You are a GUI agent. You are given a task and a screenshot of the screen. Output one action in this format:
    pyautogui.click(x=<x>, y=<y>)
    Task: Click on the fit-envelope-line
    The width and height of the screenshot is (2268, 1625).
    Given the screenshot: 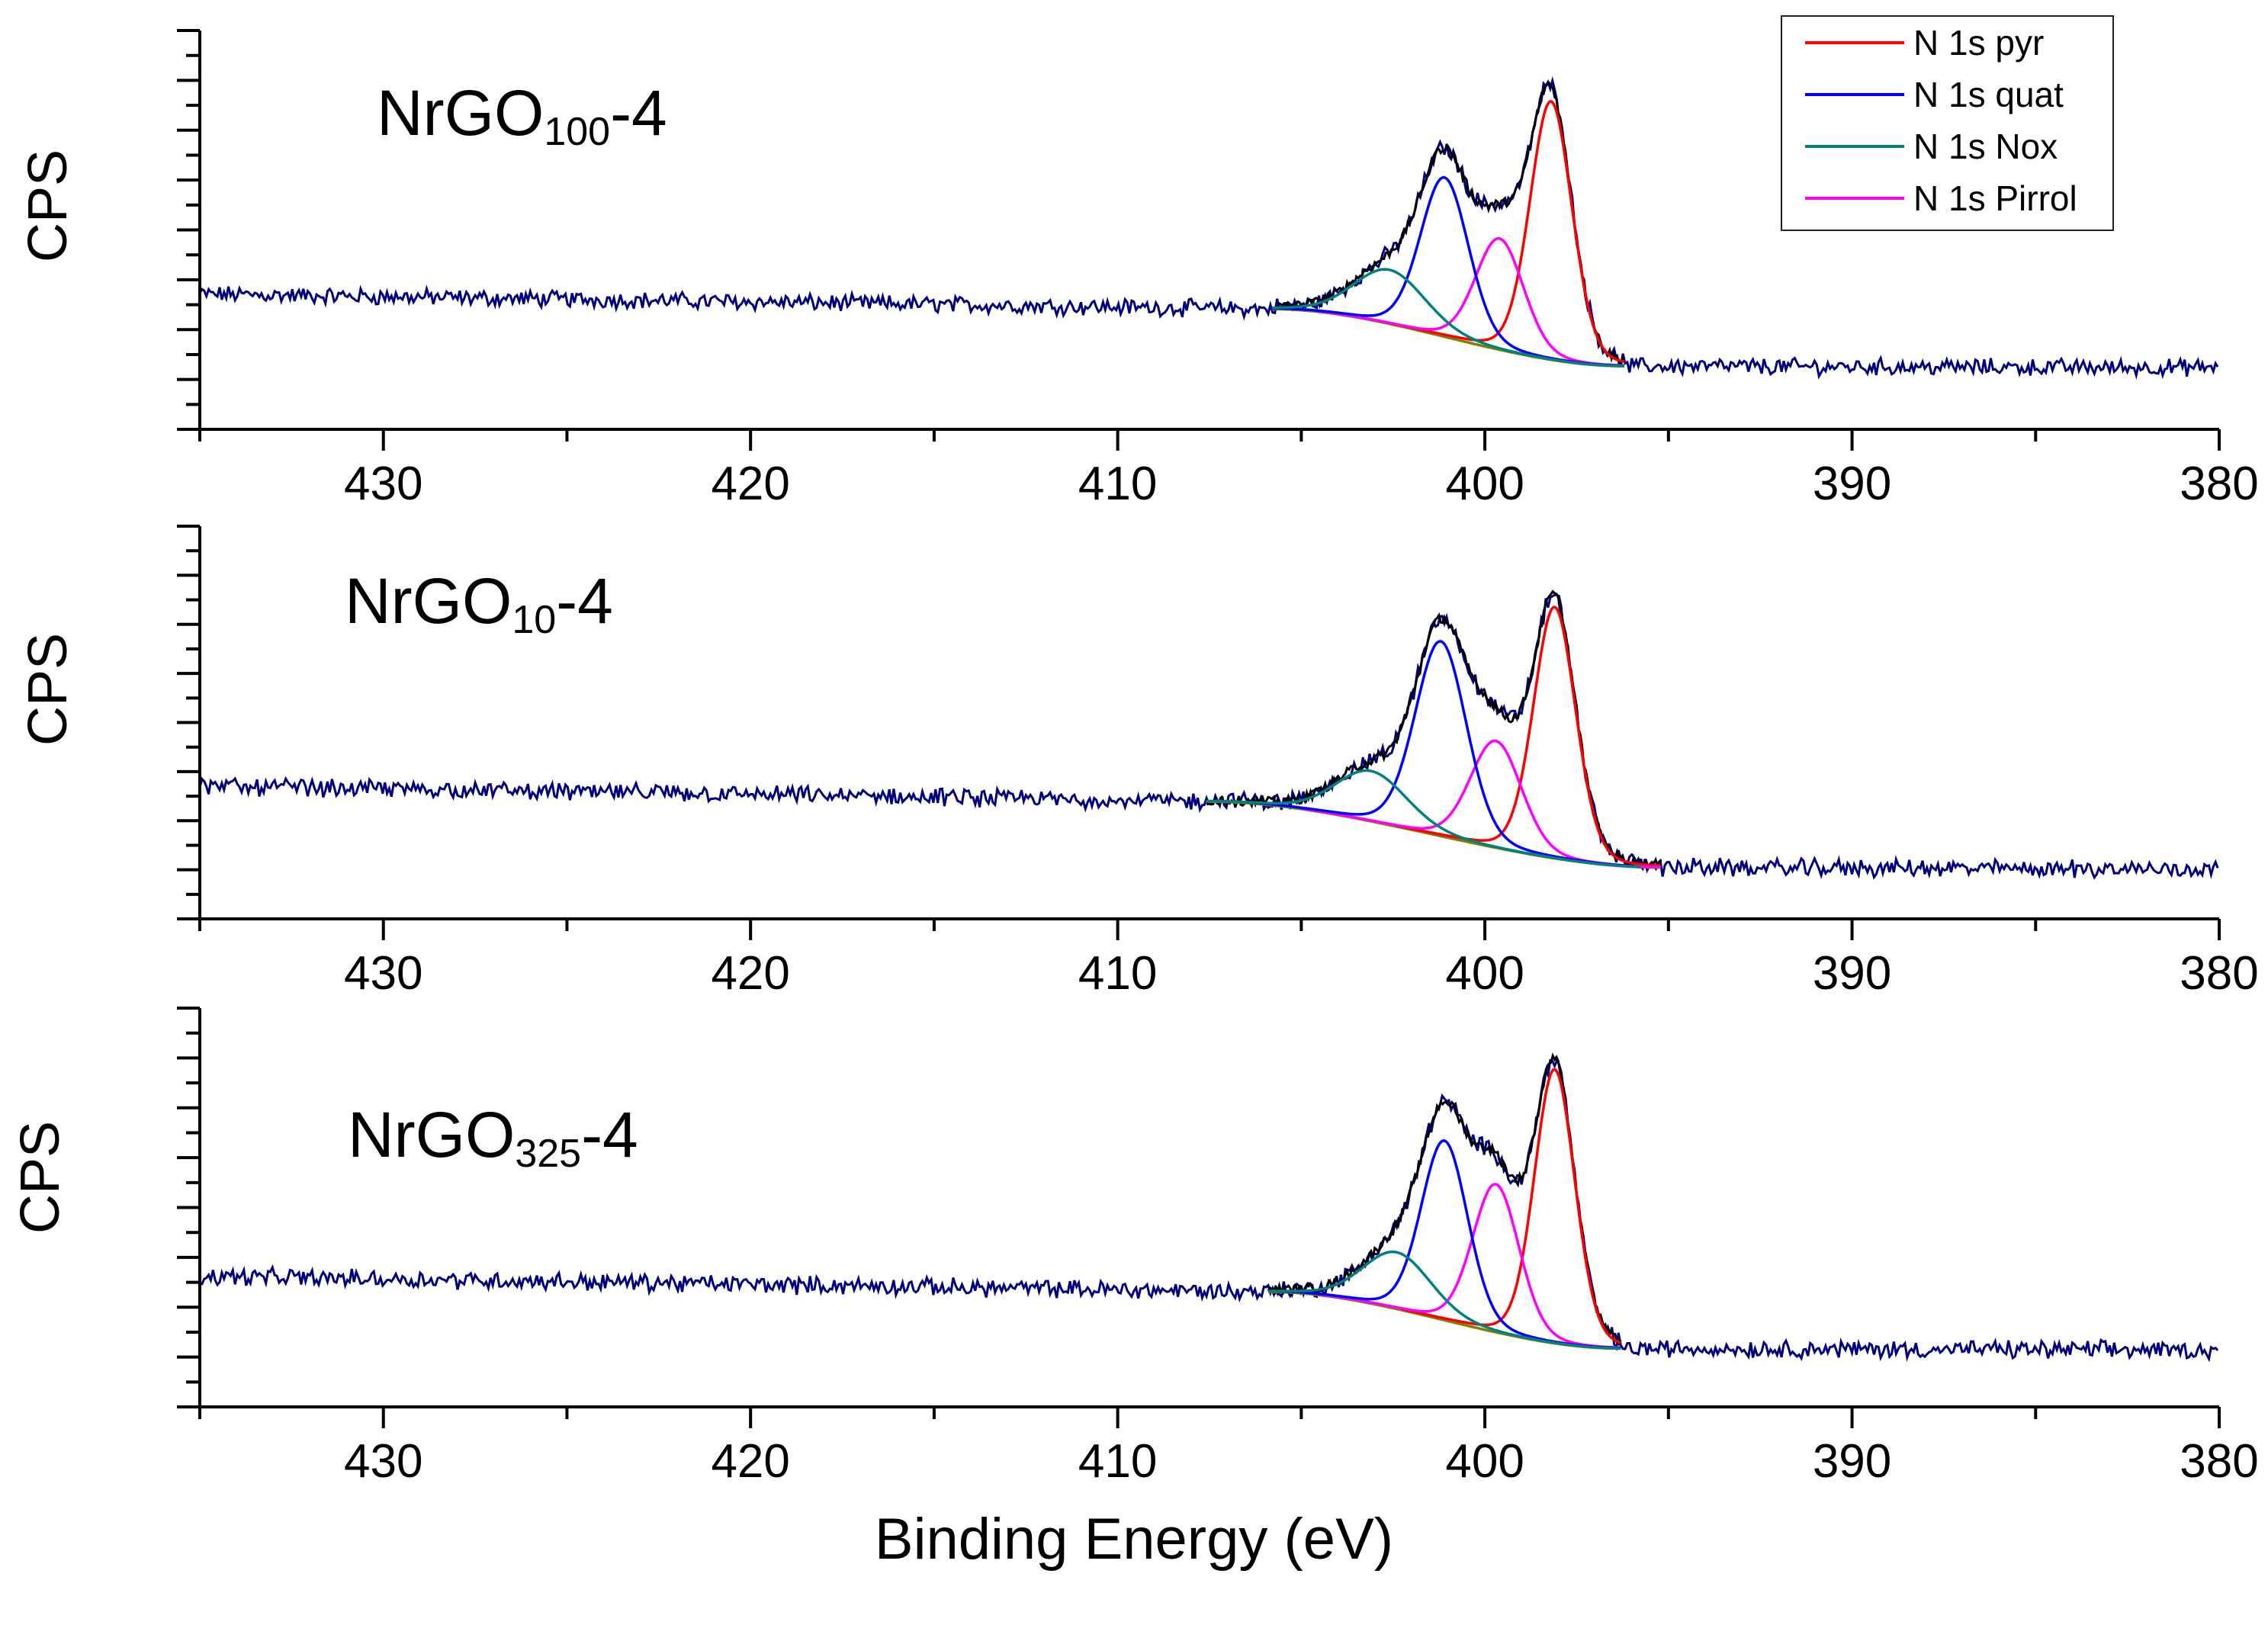 What is the action you would take?
    pyautogui.click(x=1448, y=223)
    